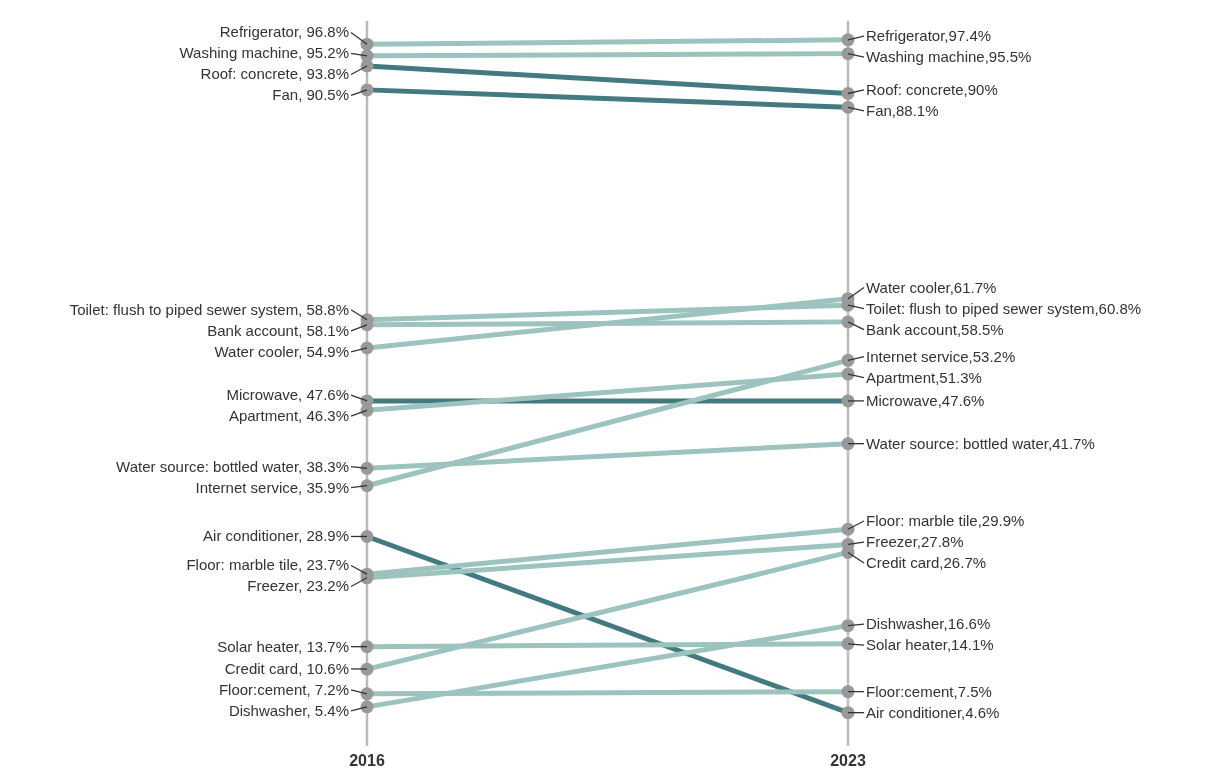 This screenshot has width=1205, height=768. Describe the element at coordinates (310, 95) in the screenshot. I see `data-label: Fan, 90.5%` at that location.